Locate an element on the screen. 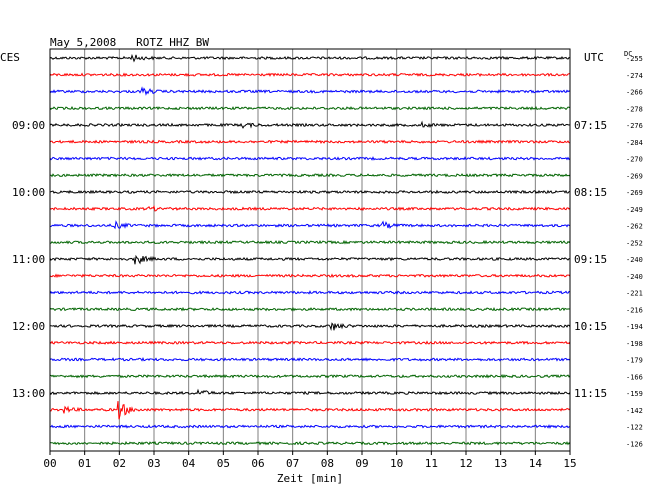 Image resolution: width=650 pixels, height=494 pixels. dc-offset-label: -255 is located at coordinates (634, 59).